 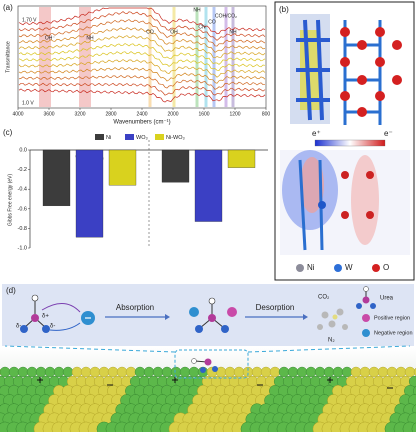 I want to click on y-tick-label: -0.4, so click(x=22, y=190).